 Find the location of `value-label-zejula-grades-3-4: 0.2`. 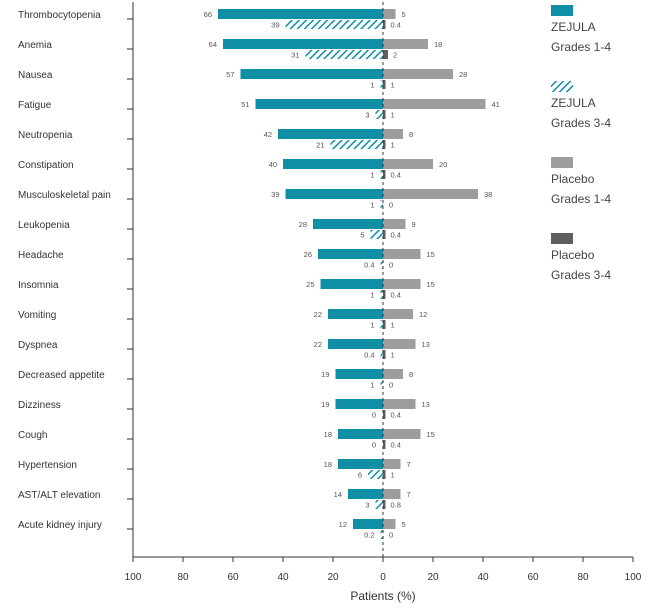

value-label-zejula-grades-3-4: 0.2 is located at coordinates (369, 535).